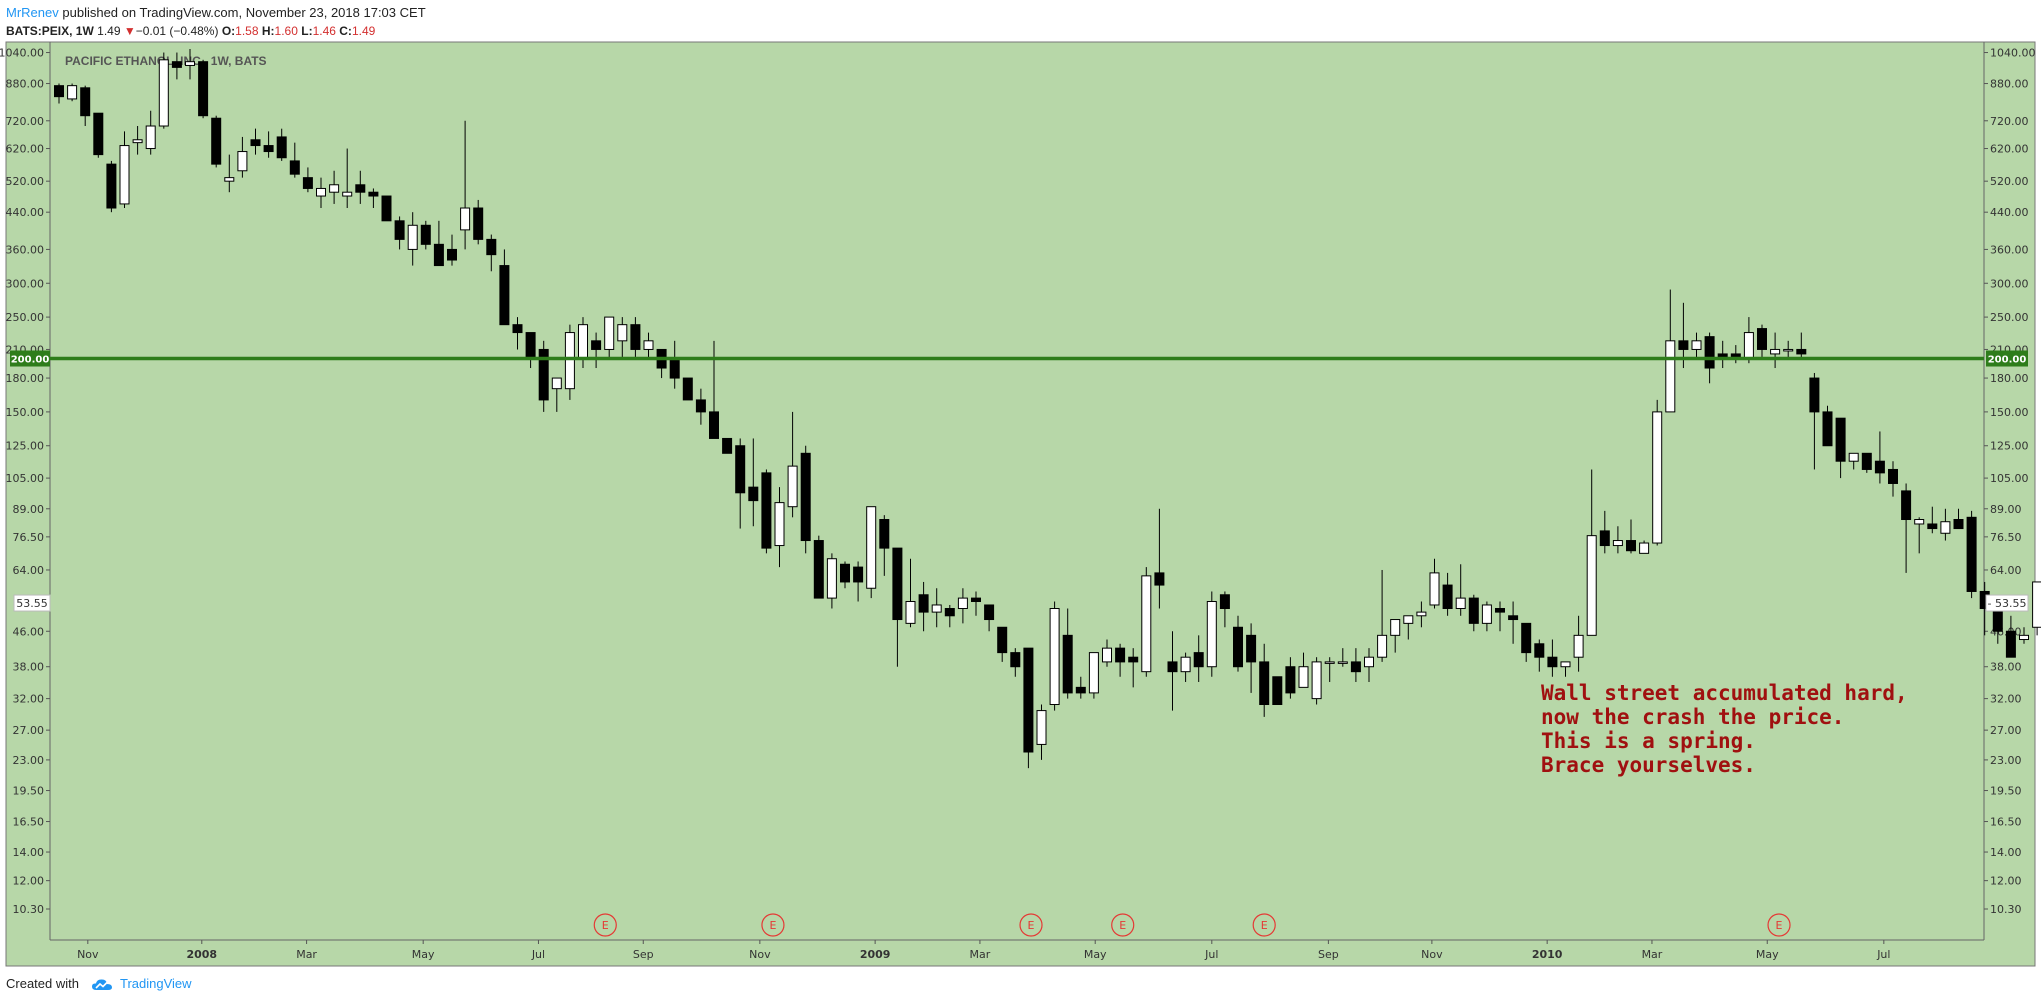 The image size is (2041, 1004). Describe the element at coordinates (25, 446) in the screenshot. I see `y-tick-label-left: 125.00` at that location.